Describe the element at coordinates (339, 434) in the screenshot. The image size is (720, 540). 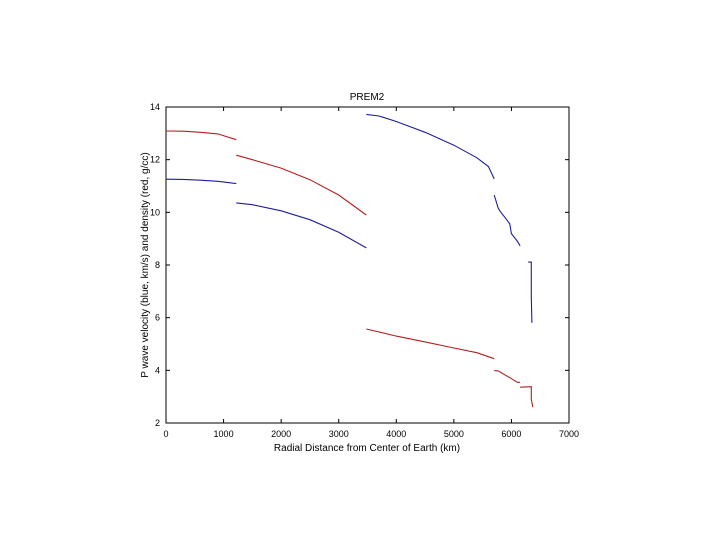
I see `x-tick-label: 3000` at that location.